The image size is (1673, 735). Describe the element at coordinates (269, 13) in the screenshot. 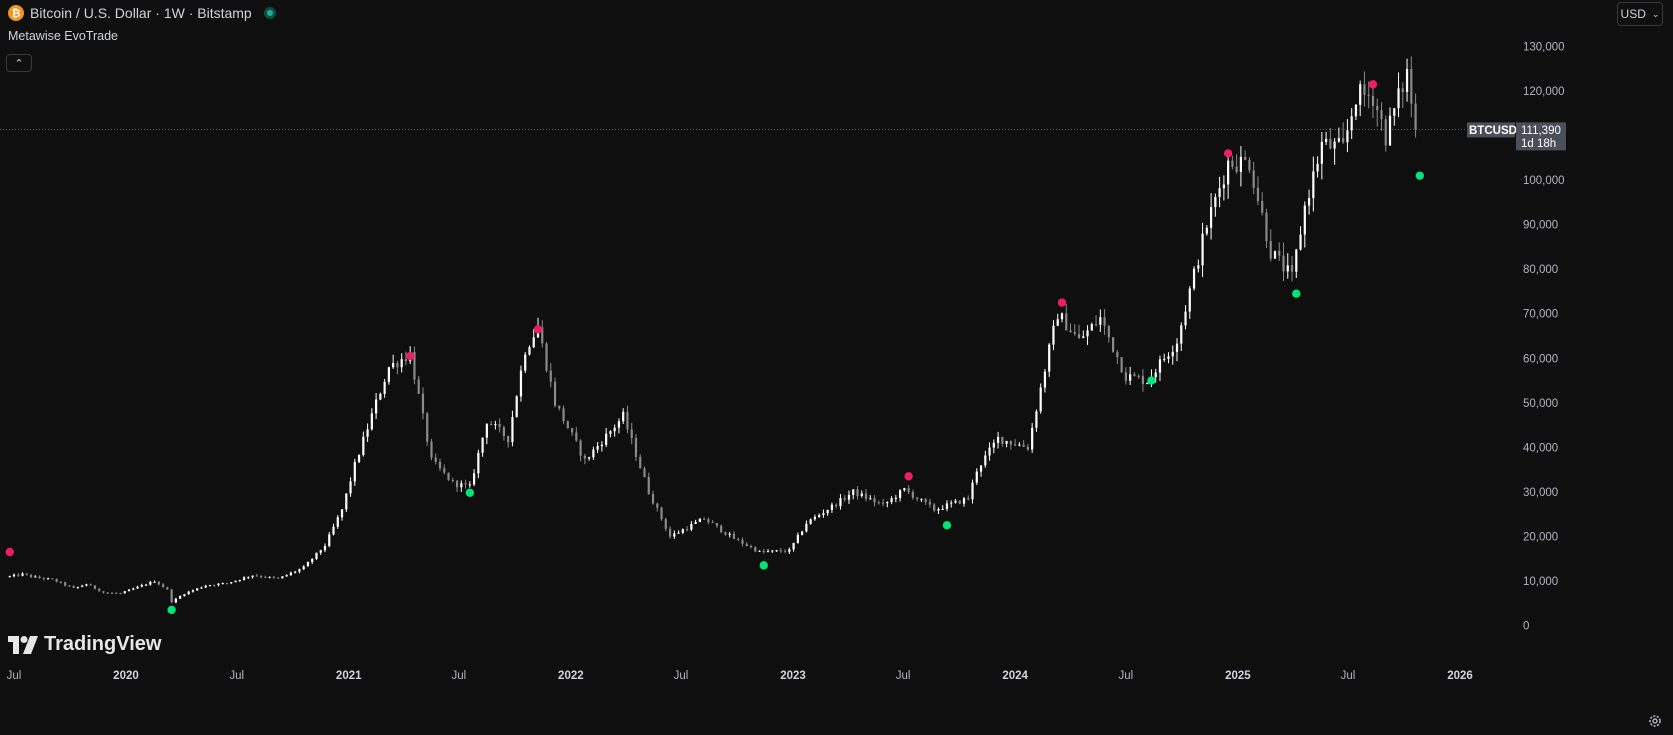

I see `market-open-icon` at that location.